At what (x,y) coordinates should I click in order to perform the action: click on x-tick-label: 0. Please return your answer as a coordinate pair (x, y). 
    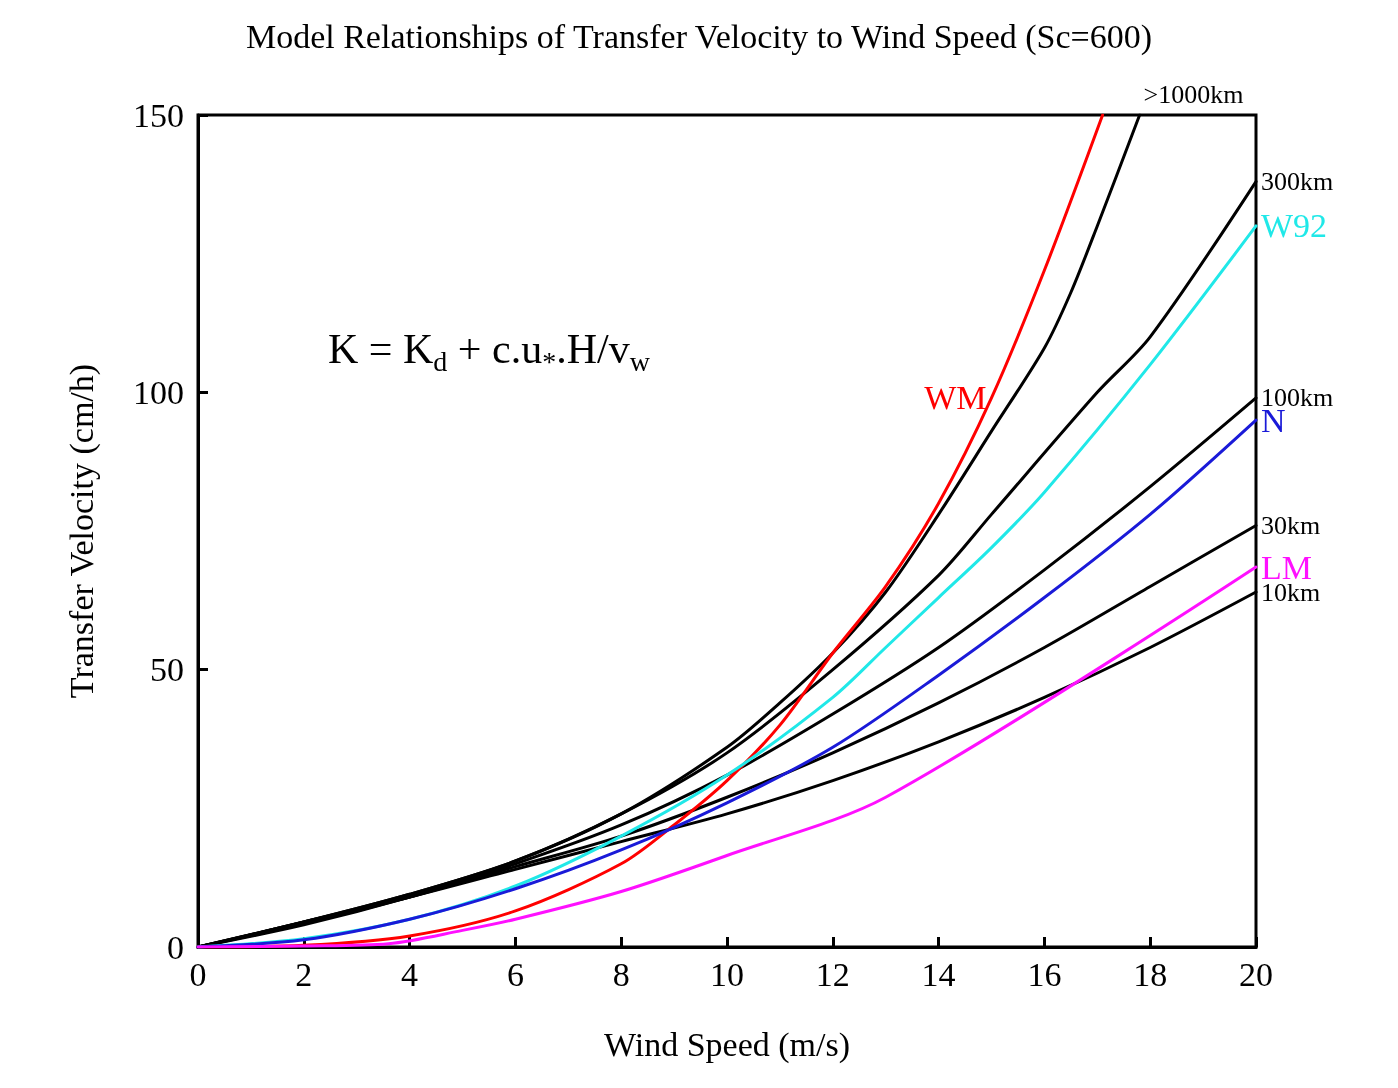
    Looking at the image, I should click on (198, 974).